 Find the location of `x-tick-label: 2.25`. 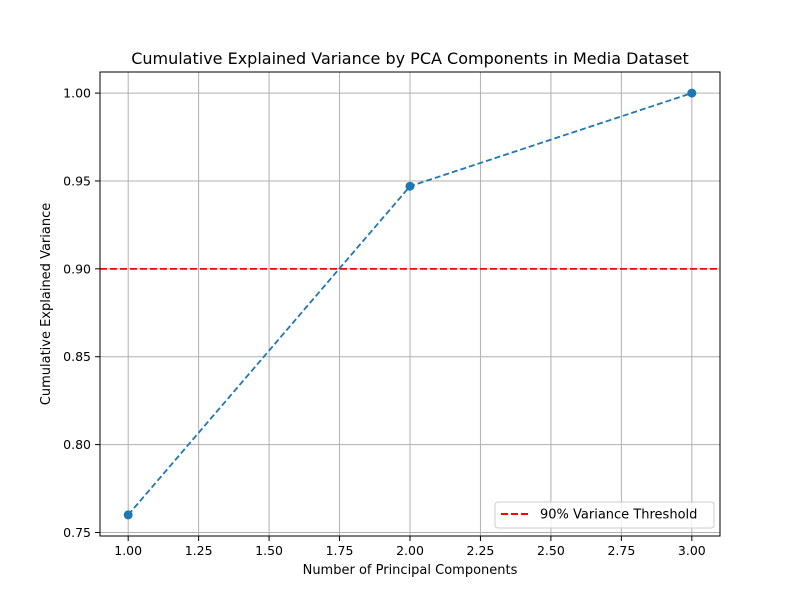

x-tick-label: 2.25 is located at coordinates (481, 550).